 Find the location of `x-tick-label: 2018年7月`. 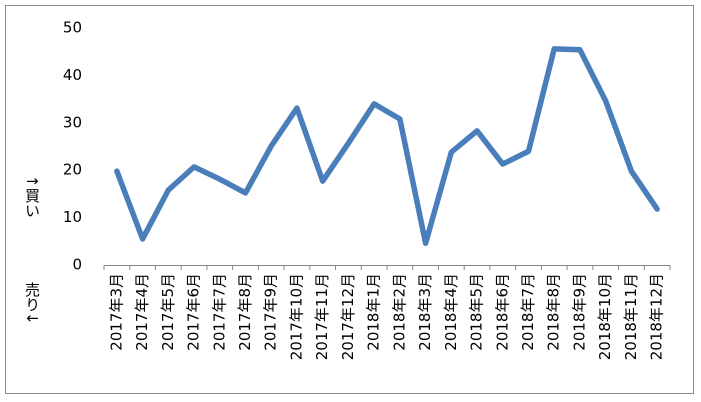

x-tick-label: 2018年7月 is located at coordinates (528, 312).